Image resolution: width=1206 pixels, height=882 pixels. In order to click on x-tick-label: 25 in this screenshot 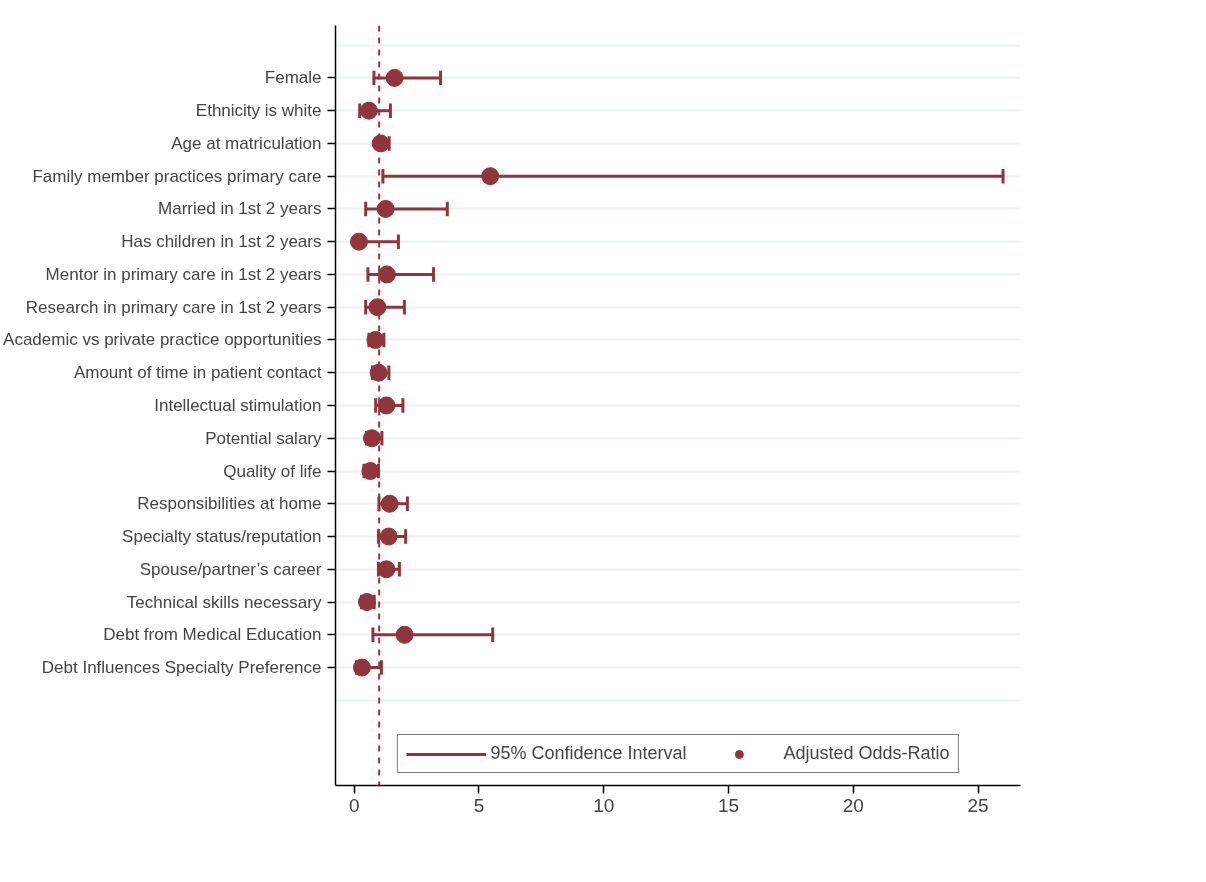, I will do `click(978, 805)`.